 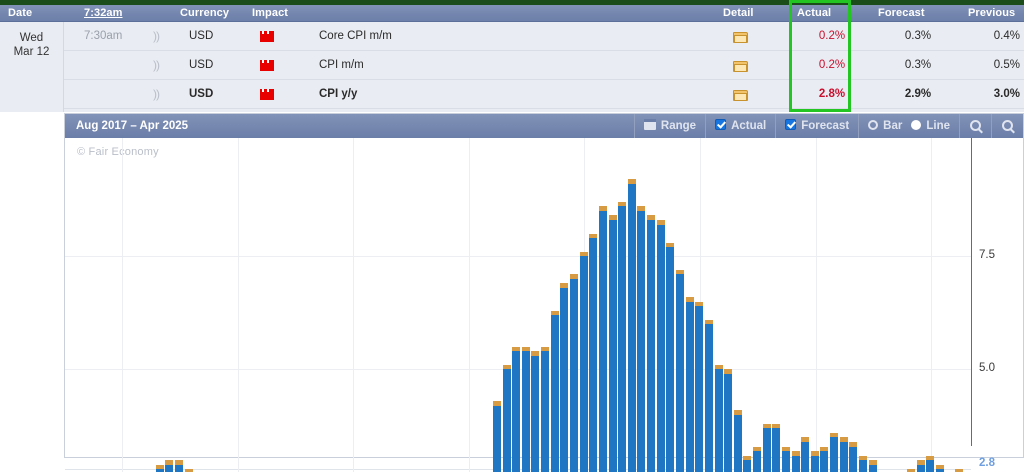 What do you see at coordinates (901, 13) in the screenshot?
I see `column-header-forecast: Forecast` at bounding box center [901, 13].